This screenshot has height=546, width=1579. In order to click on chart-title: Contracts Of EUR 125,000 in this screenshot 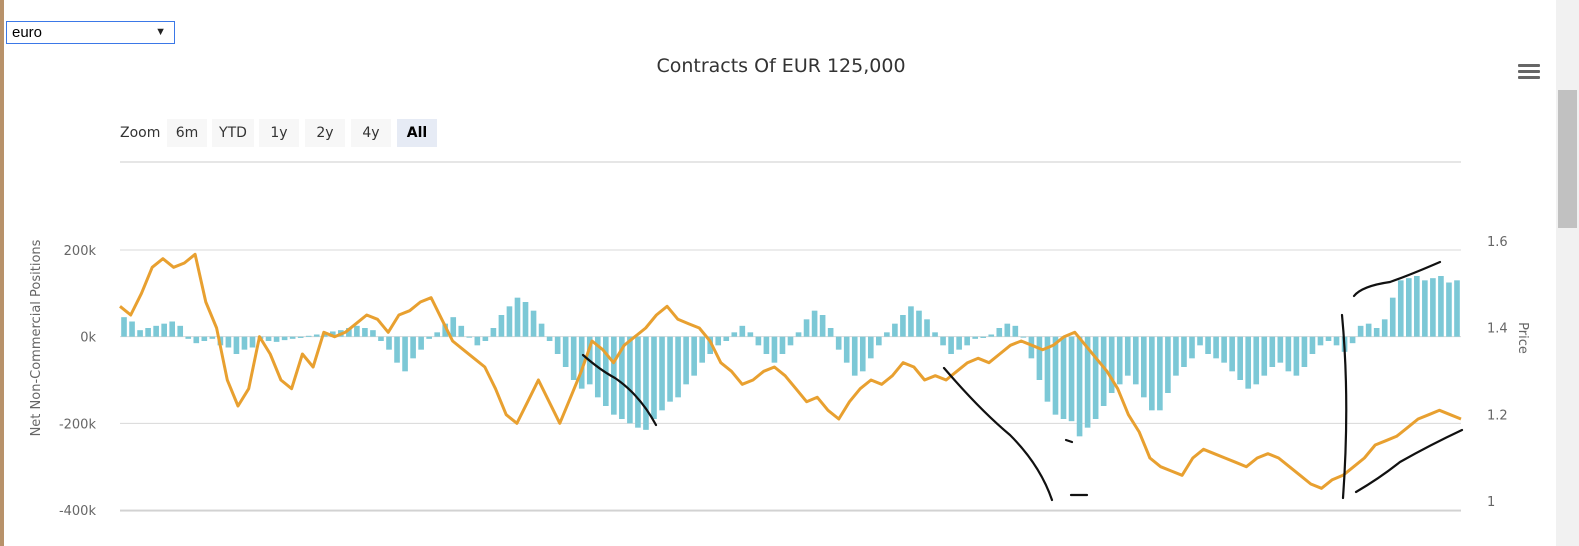, I will do `click(781, 66)`.